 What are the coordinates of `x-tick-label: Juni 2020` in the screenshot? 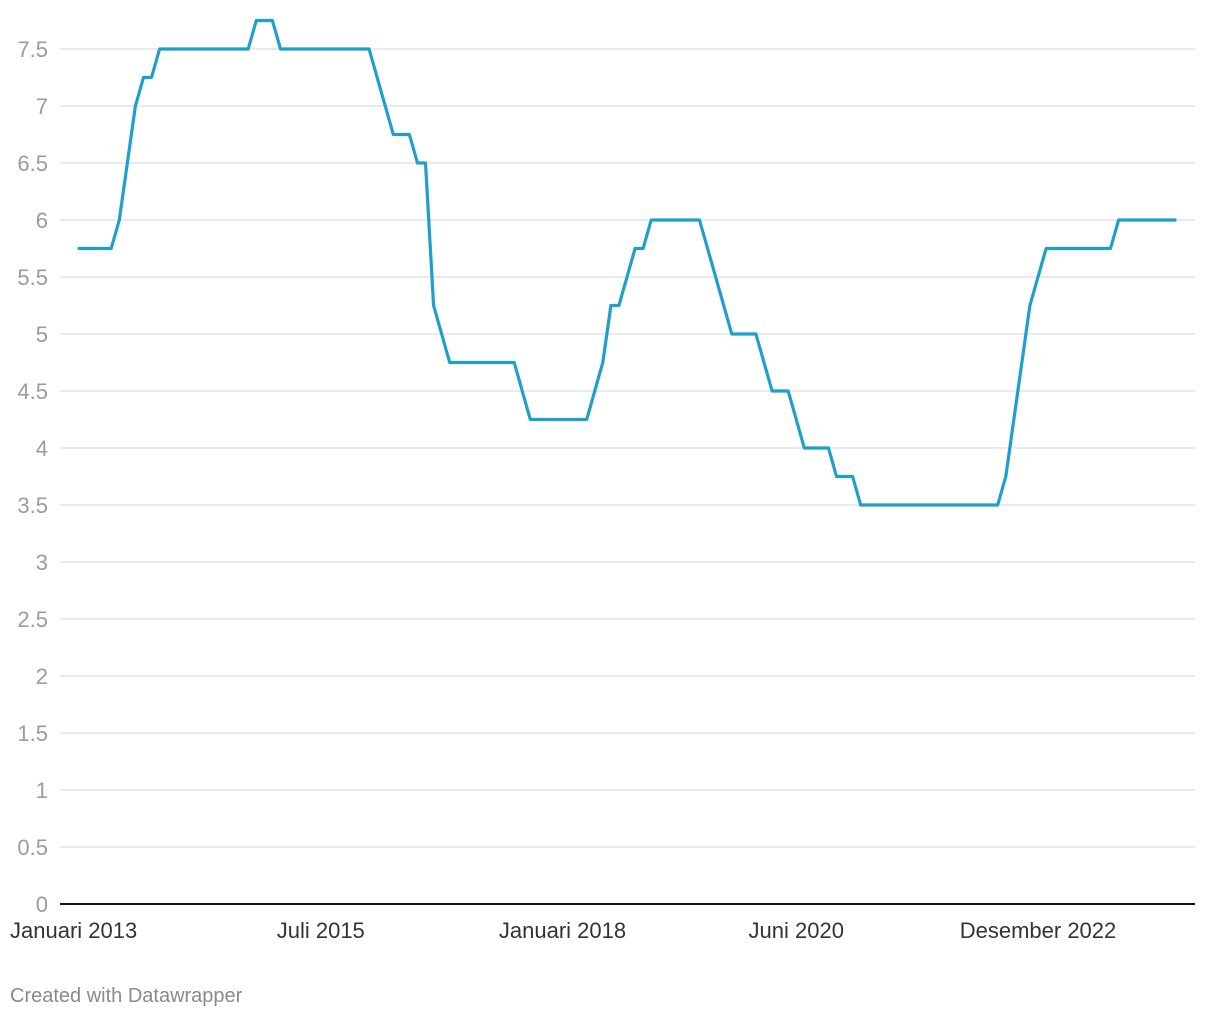 It's located at (796, 930).